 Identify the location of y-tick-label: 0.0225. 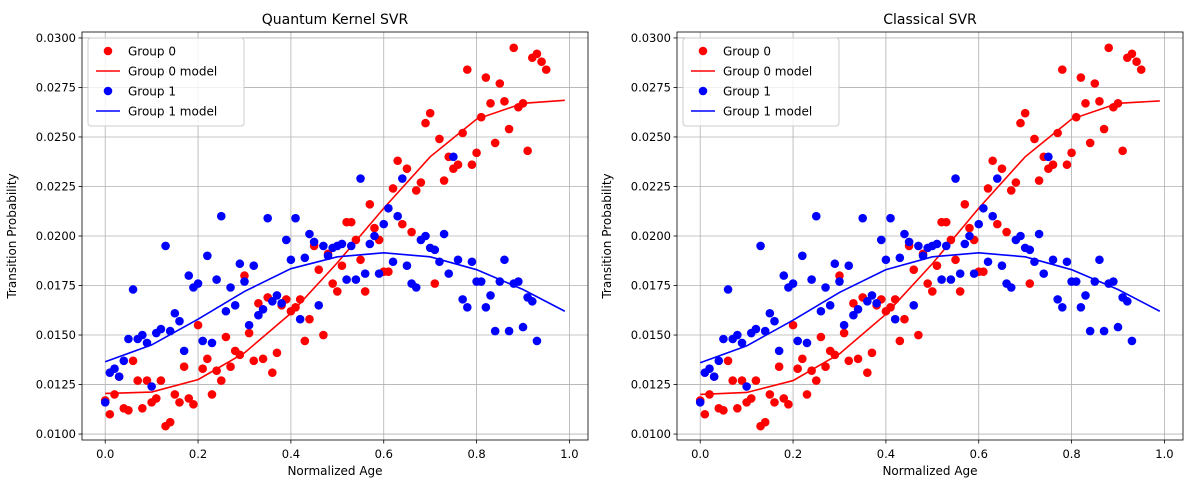
(56, 186).